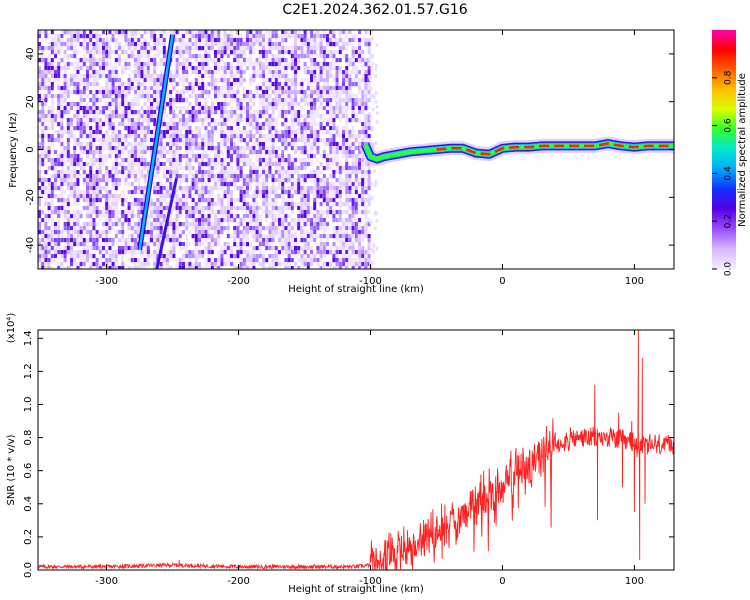 The width and height of the screenshot is (750, 600). I want to click on colorbar-ticks: 0.00.20.40.60.8, so click(723, 173).